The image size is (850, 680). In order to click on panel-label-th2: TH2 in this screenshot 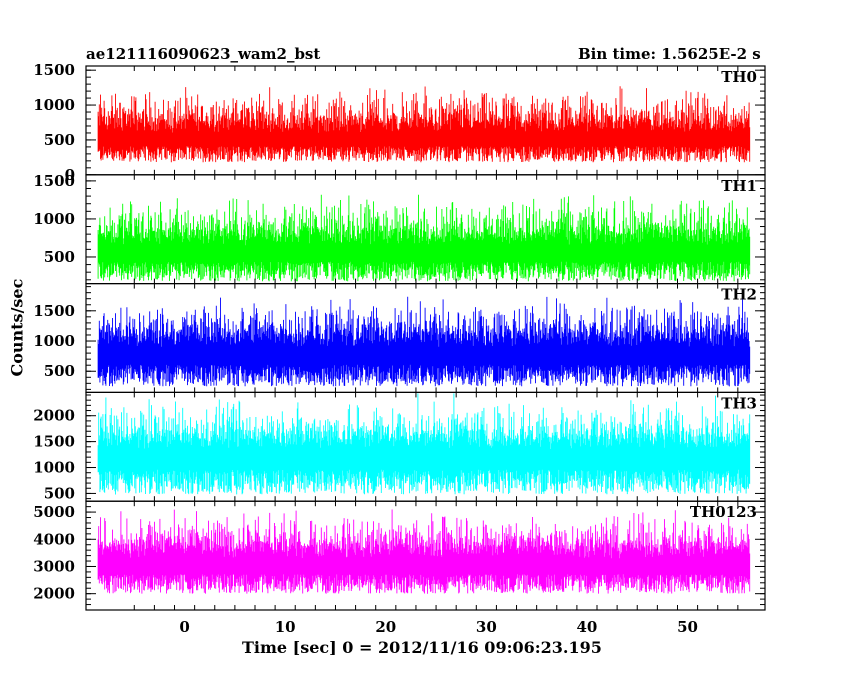, I will do `click(739, 295)`.